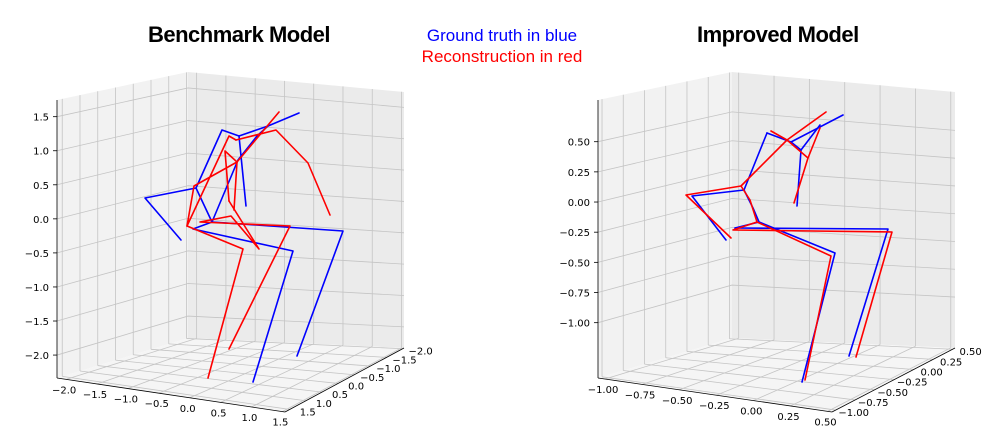  What do you see at coordinates (37, 254) in the screenshot?
I see `z-tick-label: −0.5` at bounding box center [37, 254].